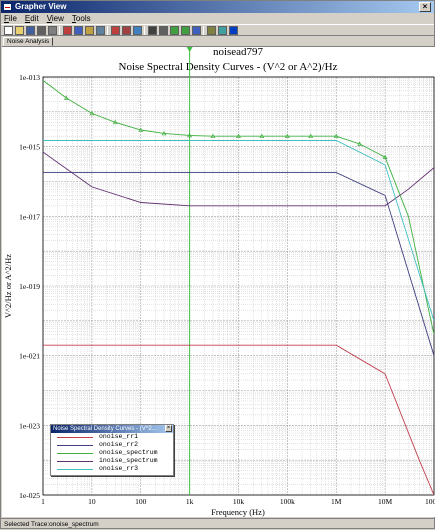 The height and width of the screenshot is (530, 435). I want to click on tab-bar: Noise Analysis, so click(217, 41).